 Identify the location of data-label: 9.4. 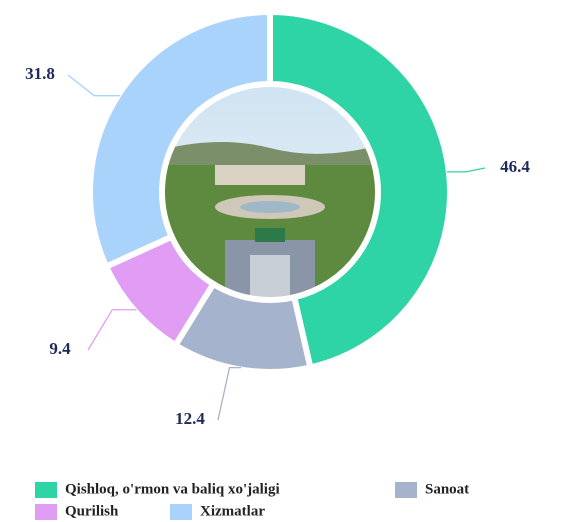
(60, 348).